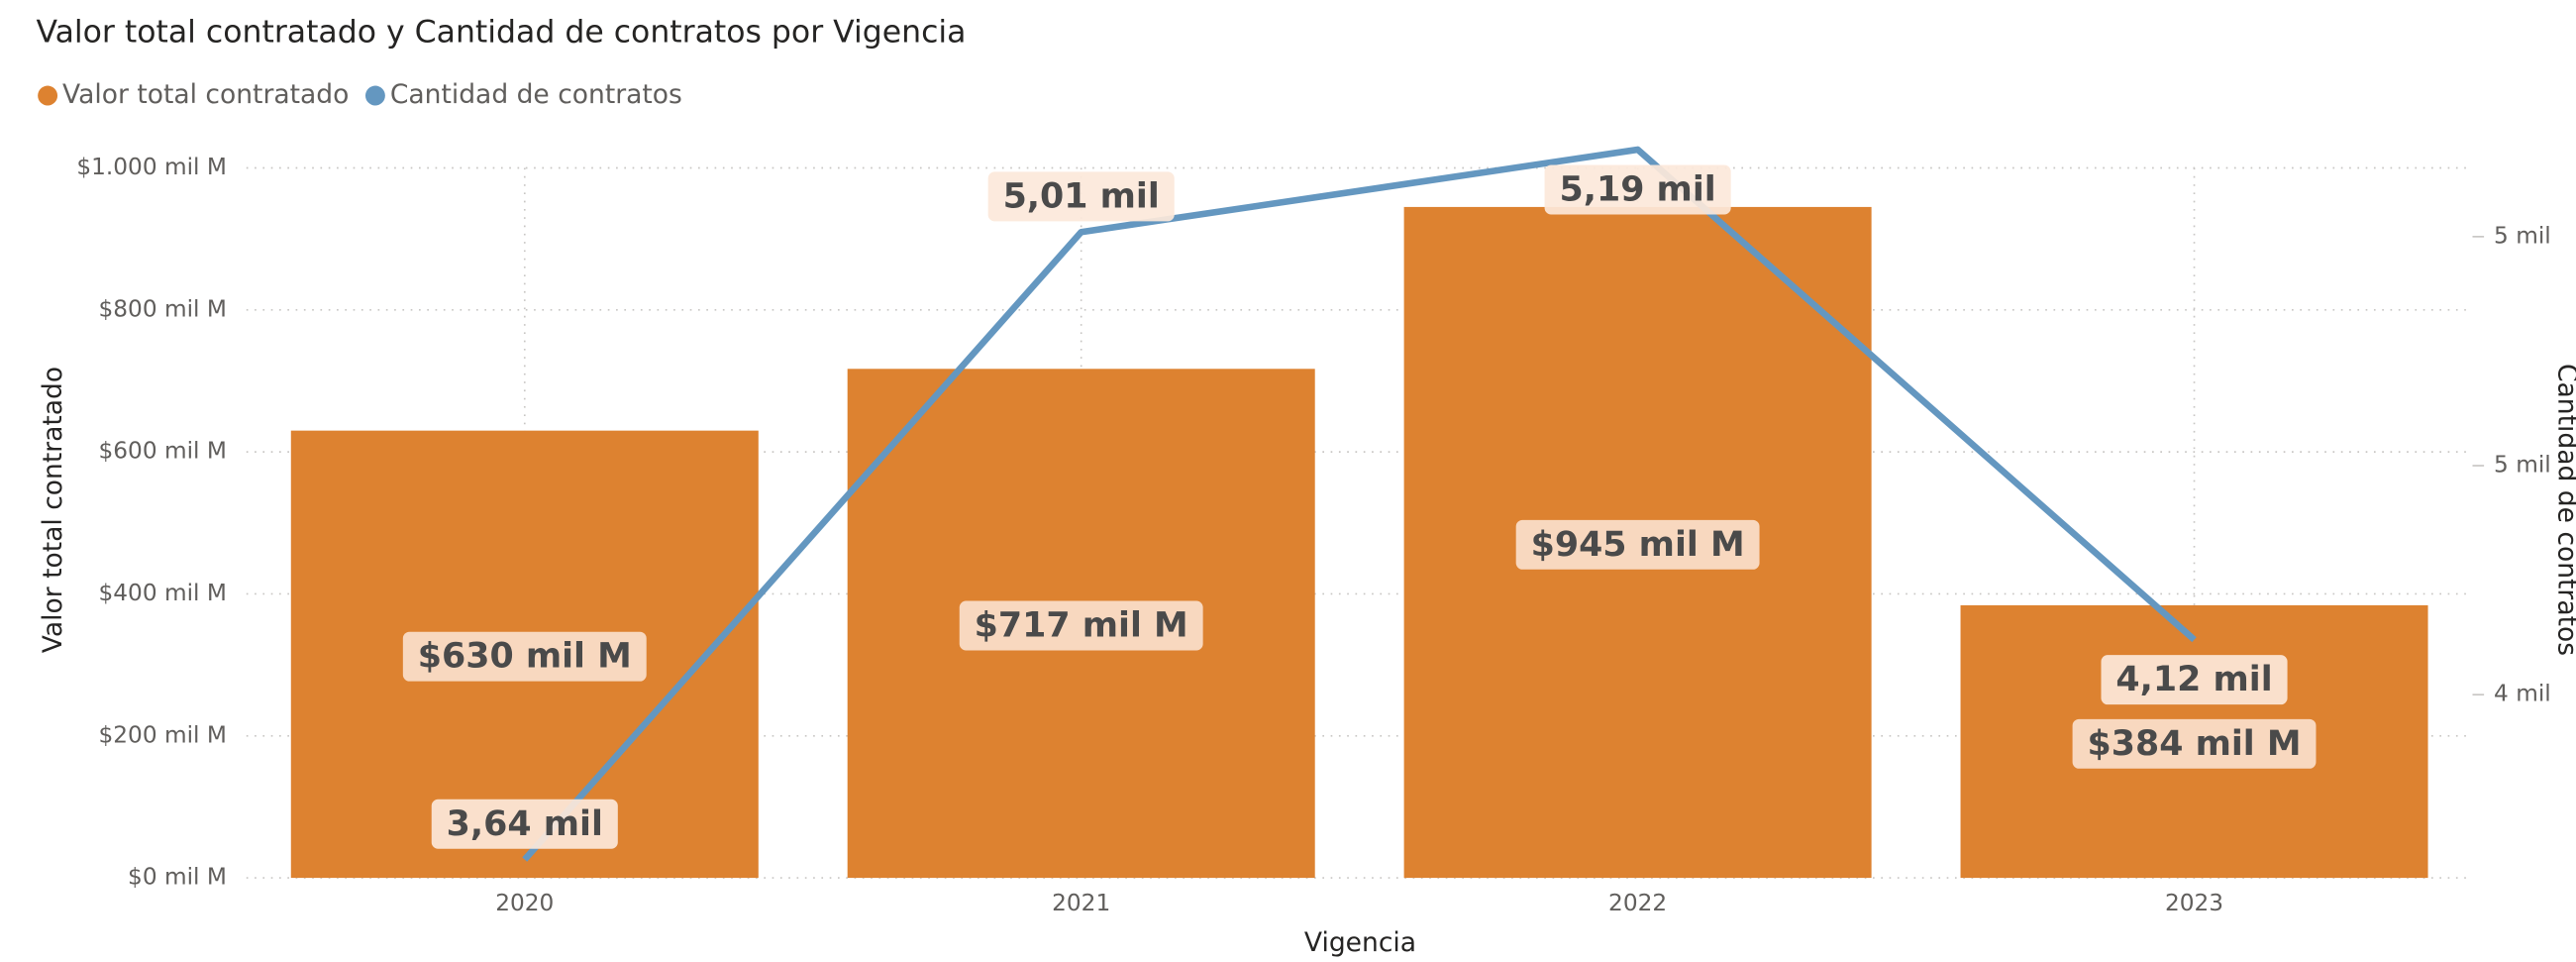 The width and height of the screenshot is (2576, 962). I want to click on y-axis-title: Valor total contratado, so click(53, 510).